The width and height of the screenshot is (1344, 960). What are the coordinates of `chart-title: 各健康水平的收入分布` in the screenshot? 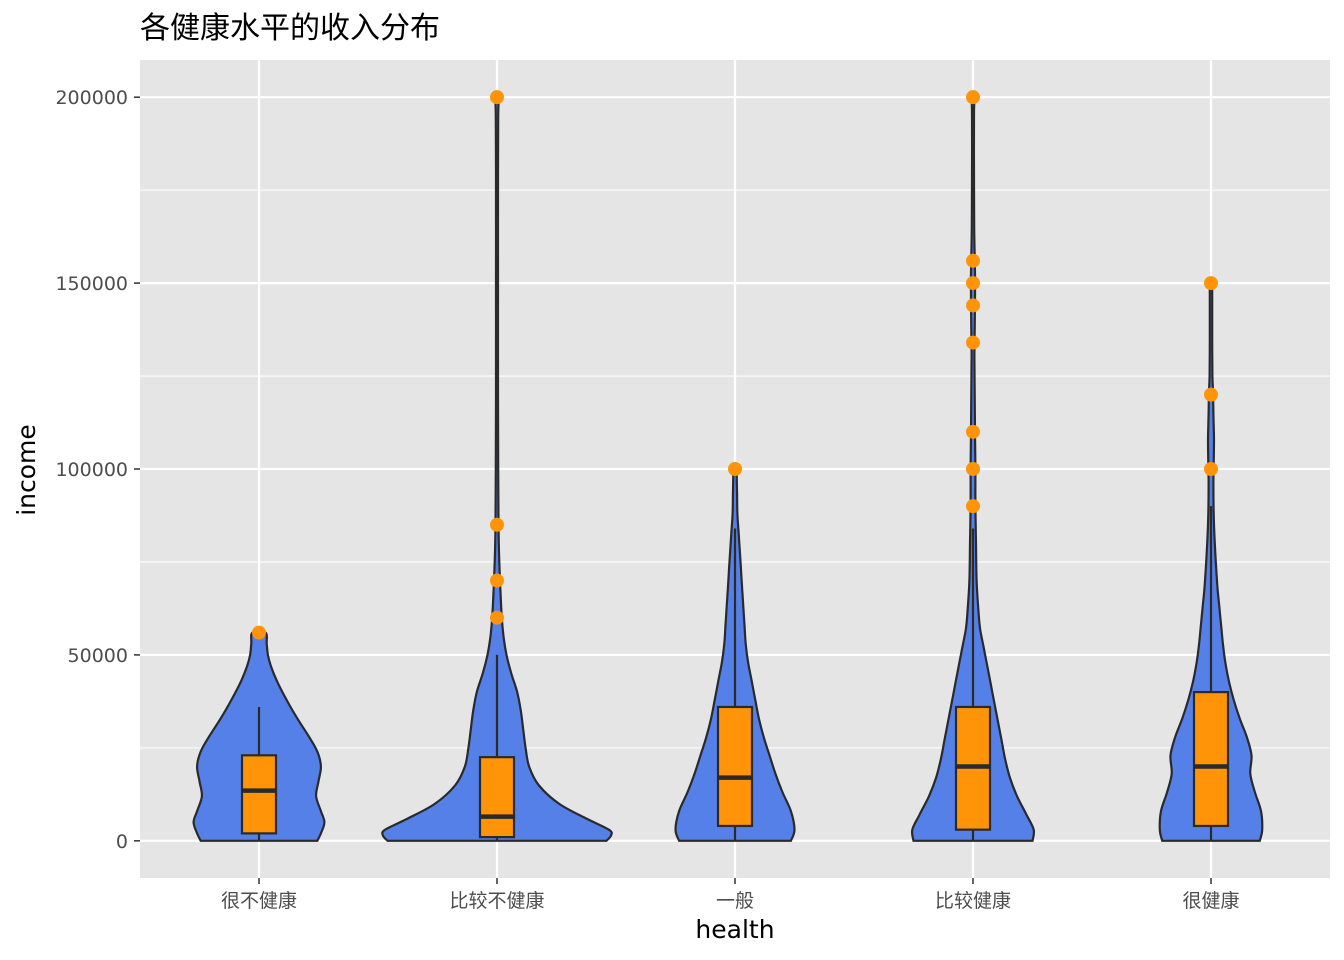 It's located at (290, 28).